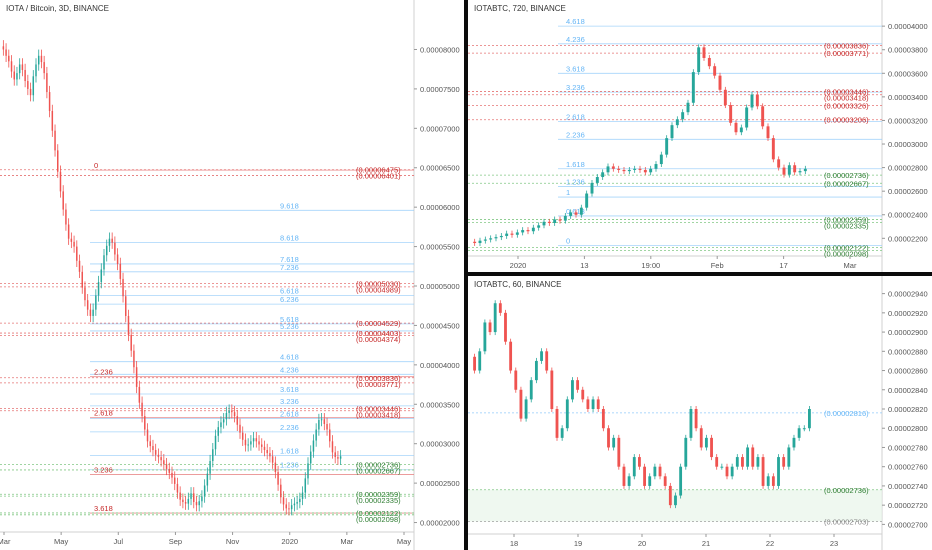 This screenshot has width=932, height=550. What do you see at coordinates (700, 274) in the screenshot?
I see `horizontal-divider` at bounding box center [700, 274].